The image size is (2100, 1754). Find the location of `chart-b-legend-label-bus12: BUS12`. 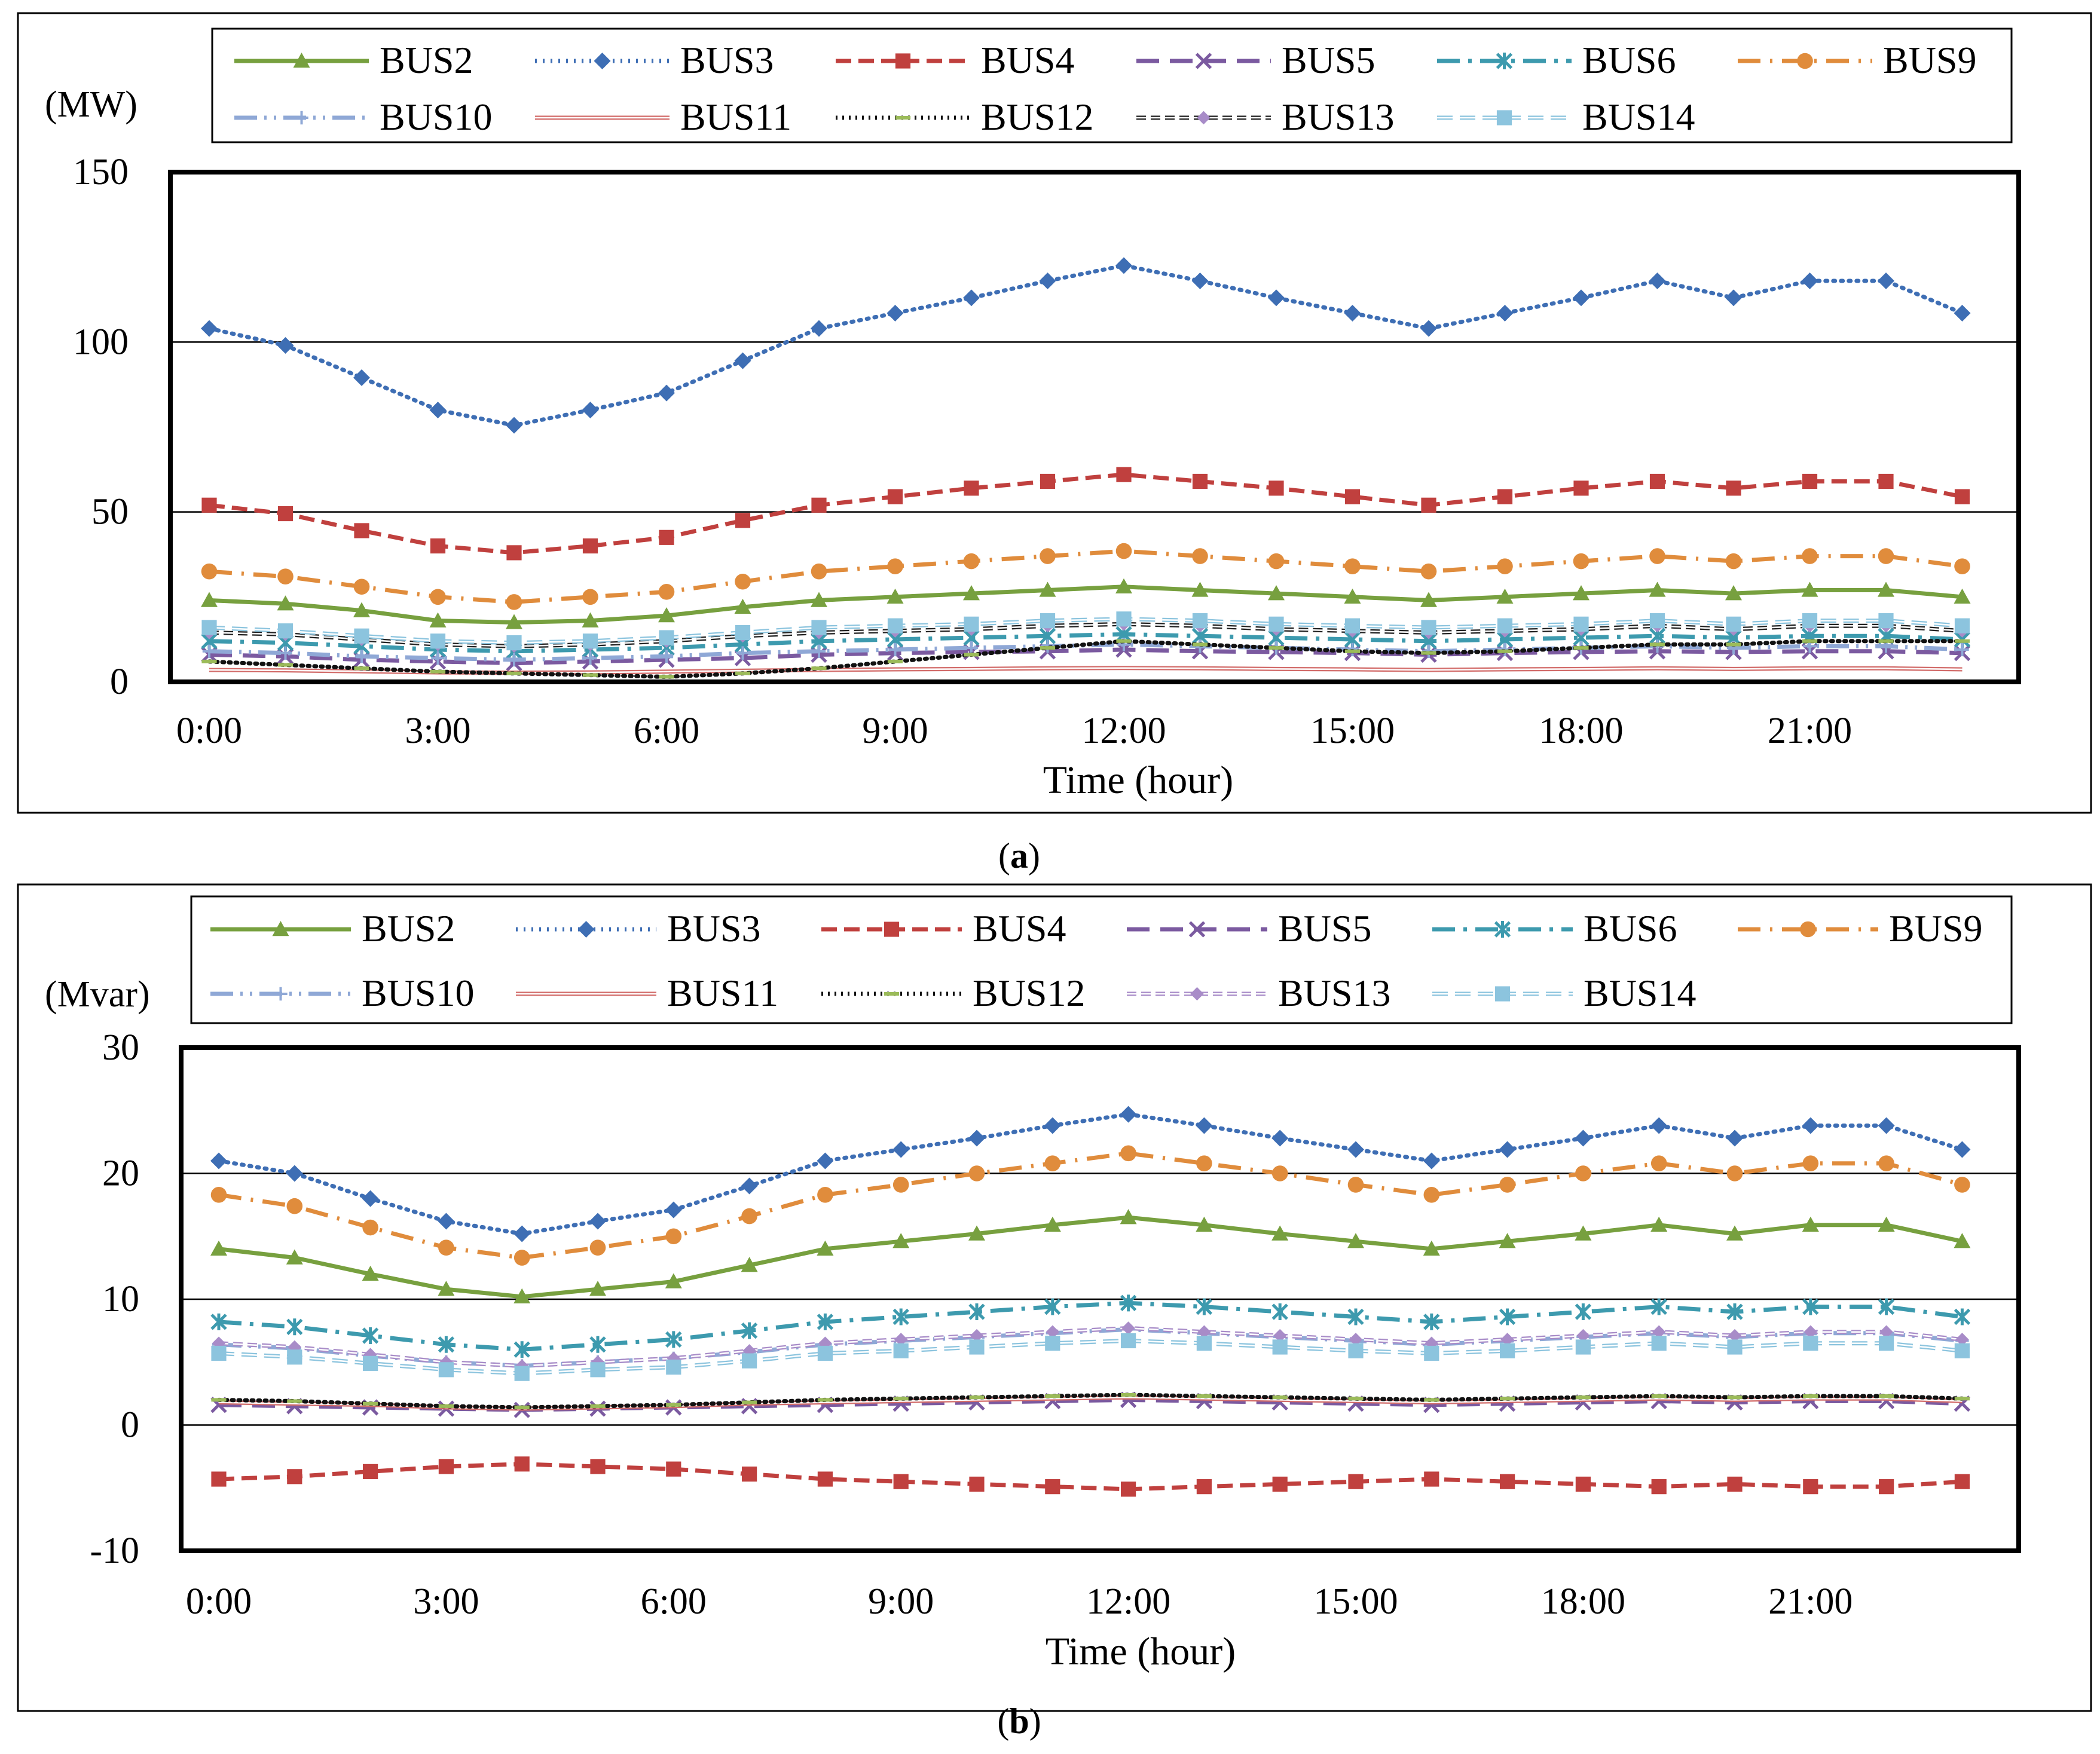

chart-b-legend-label-bus12: BUS12 is located at coordinates (1029, 993).